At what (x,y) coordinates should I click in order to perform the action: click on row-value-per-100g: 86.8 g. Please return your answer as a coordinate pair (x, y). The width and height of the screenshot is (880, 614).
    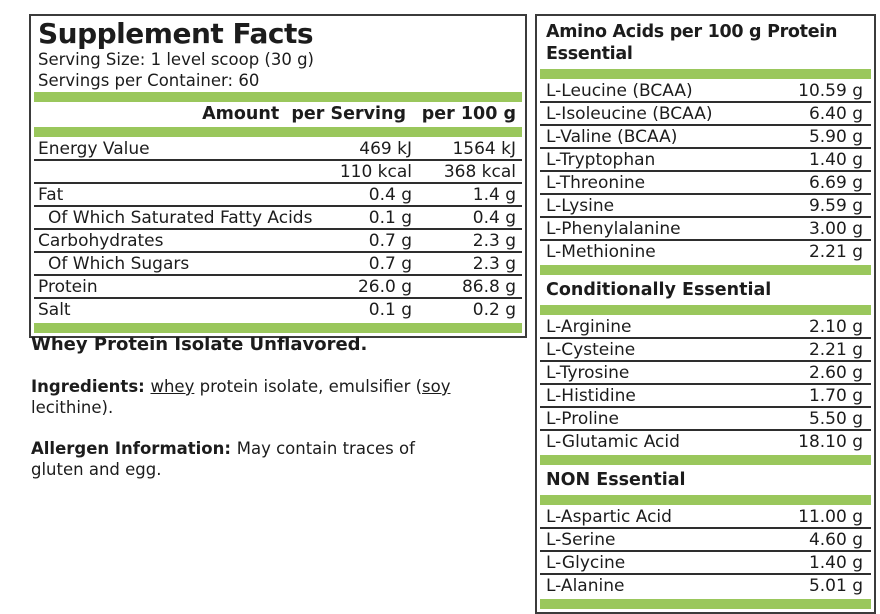
    Looking at the image, I should click on (488, 287).